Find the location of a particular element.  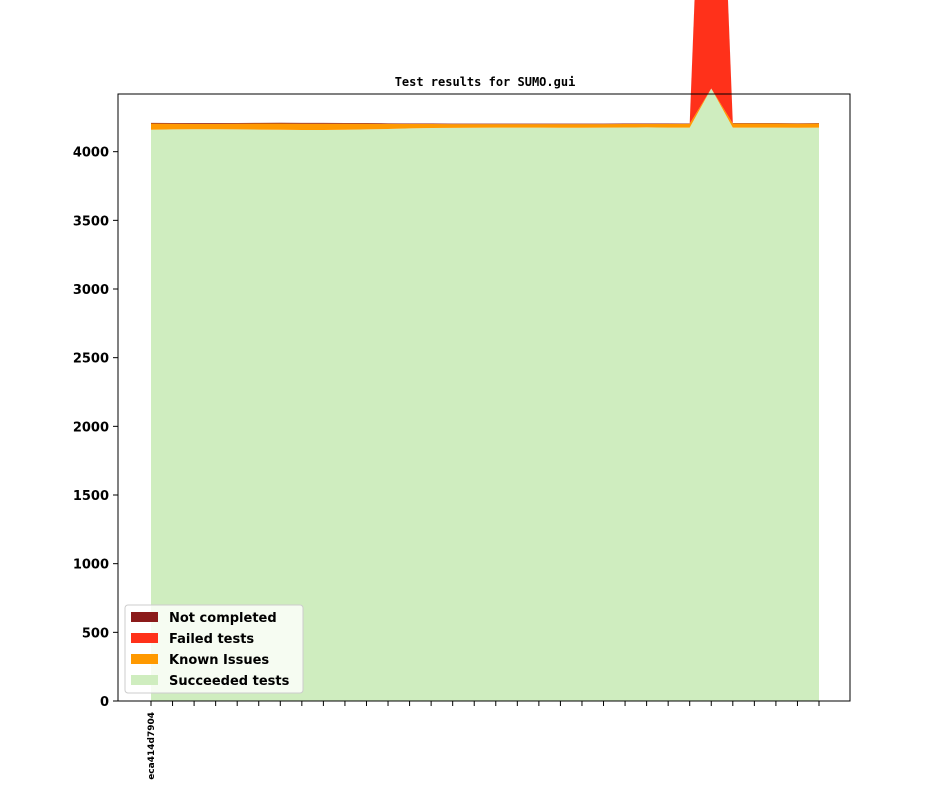

y-tick-label: 2500 is located at coordinates (91, 359).